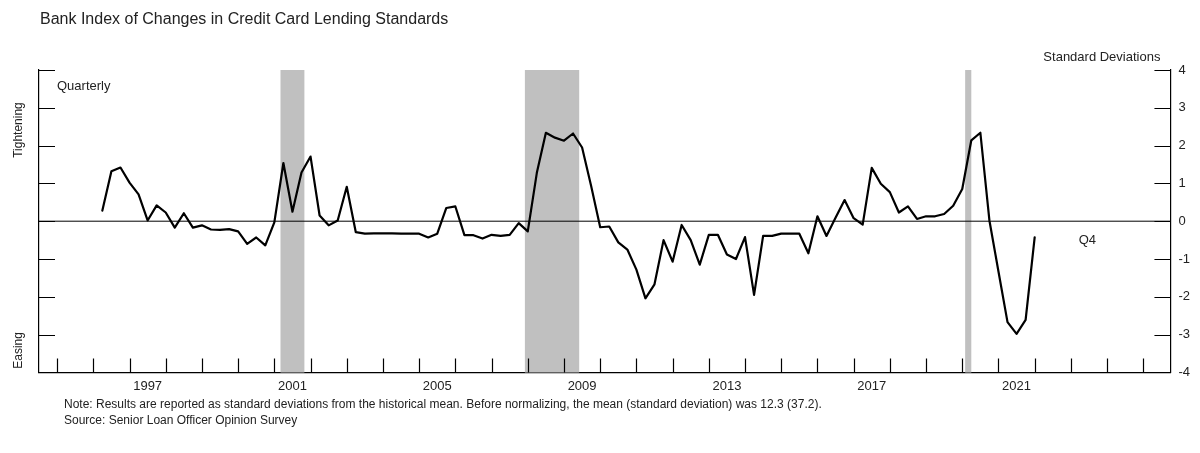  What do you see at coordinates (1184, 371) in the screenshot?
I see `y-tick-label: -4` at bounding box center [1184, 371].